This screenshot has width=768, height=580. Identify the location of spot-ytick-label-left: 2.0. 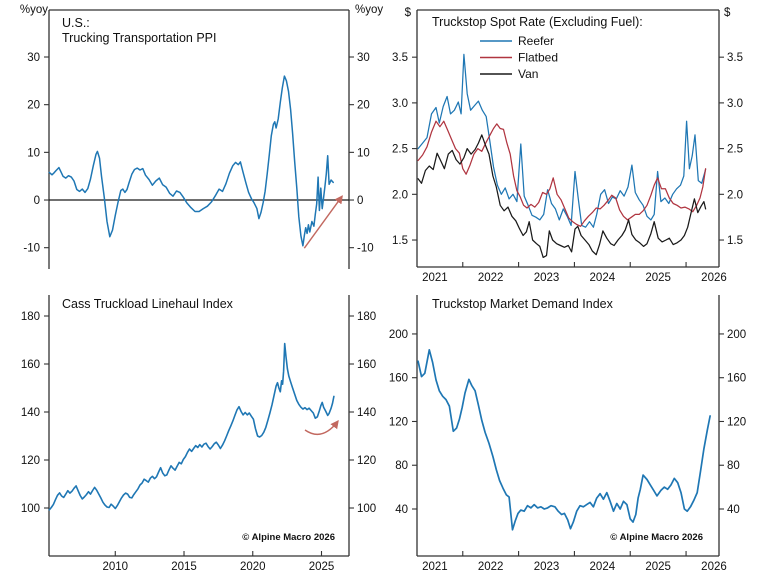
(400, 195).